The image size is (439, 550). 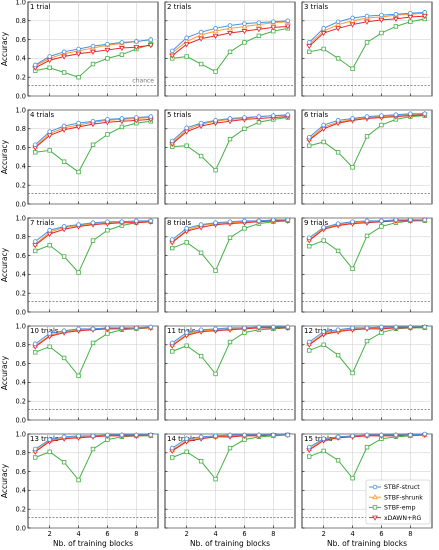 I want to click on x-tick-label: 2, so click(x=187, y=534).